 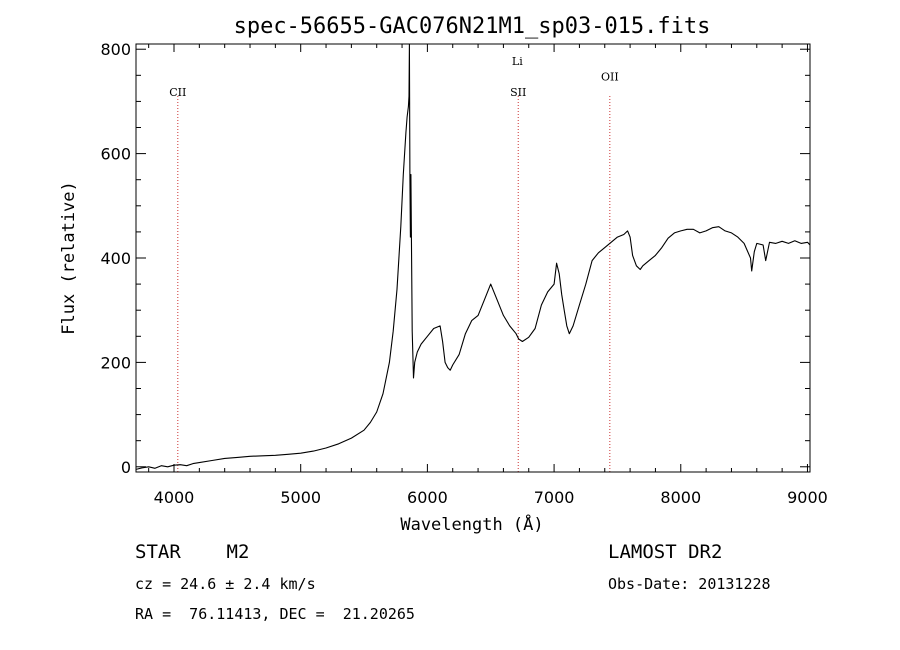 What do you see at coordinates (115, 258) in the screenshot?
I see `y-tick-label: 400` at bounding box center [115, 258].